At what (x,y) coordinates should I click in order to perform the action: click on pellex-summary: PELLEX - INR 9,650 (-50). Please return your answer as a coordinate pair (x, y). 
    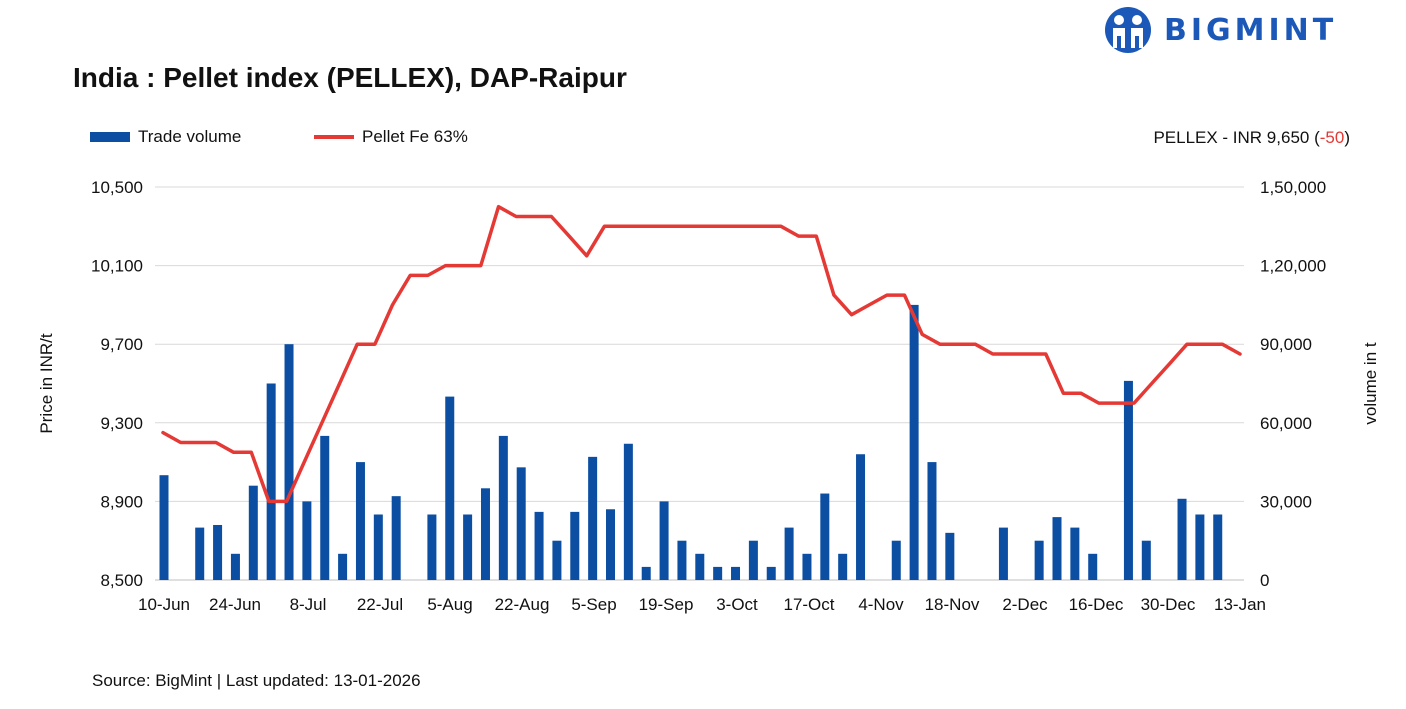
    Looking at the image, I should click on (1251, 138).